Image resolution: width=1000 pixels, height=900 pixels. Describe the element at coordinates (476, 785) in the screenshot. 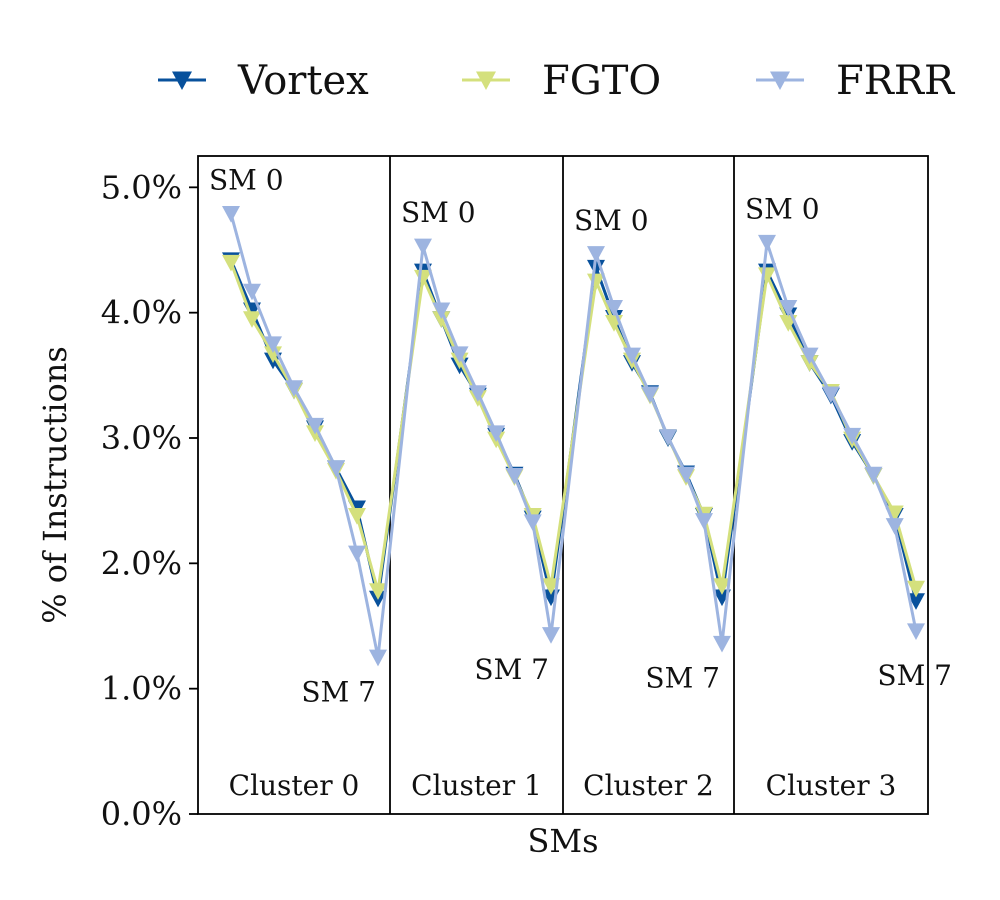

I see `cluster-label: Cluster 1` at that location.